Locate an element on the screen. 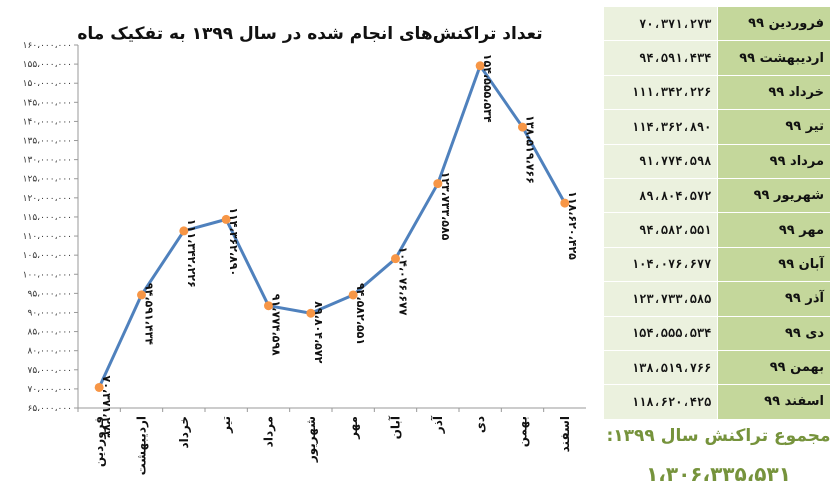 The height and width of the screenshot is (486, 835). y-tick-label: ۹۰،۰۰۰،۰۰۰ is located at coordinates (50, 313).